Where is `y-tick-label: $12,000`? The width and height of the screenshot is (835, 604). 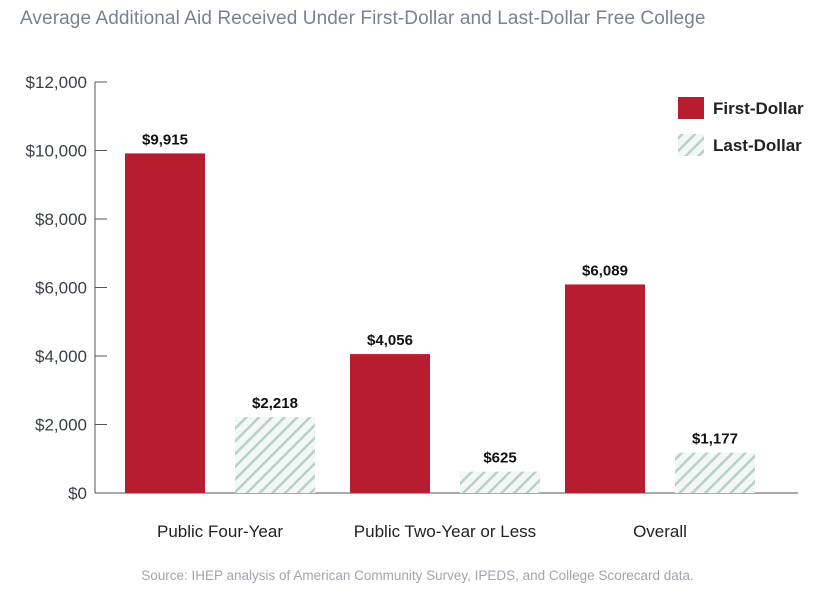 y-tick-label: $12,000 is located at coordinates (56, 82).